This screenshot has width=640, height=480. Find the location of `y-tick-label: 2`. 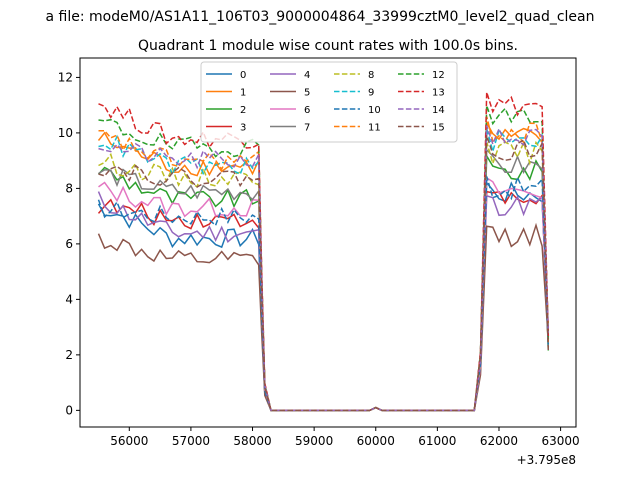

y-tick-label: 2 is located at coordinates (69, 355).